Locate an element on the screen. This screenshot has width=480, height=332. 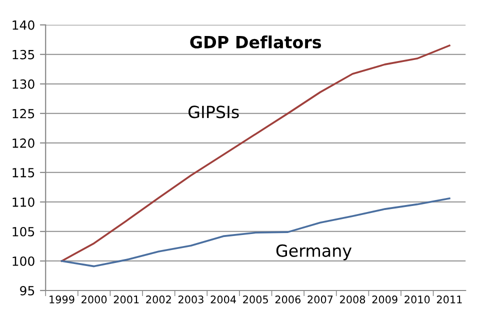
y-tick-label: 135 is located at coordinates (23, 55).